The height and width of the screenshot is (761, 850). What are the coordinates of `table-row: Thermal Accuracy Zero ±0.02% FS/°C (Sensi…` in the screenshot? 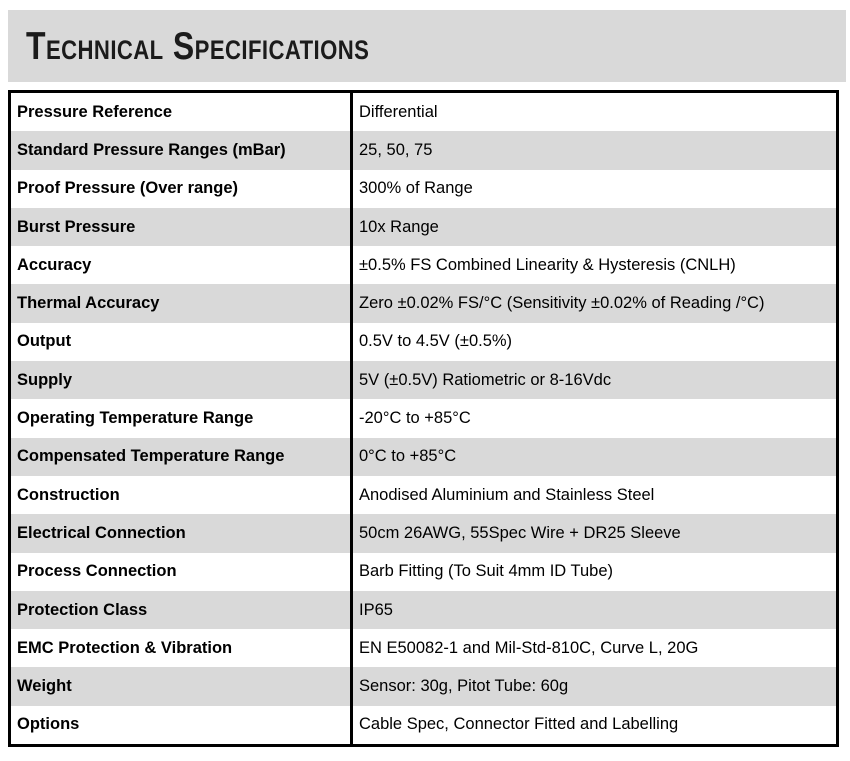 It's located at (423, 303).